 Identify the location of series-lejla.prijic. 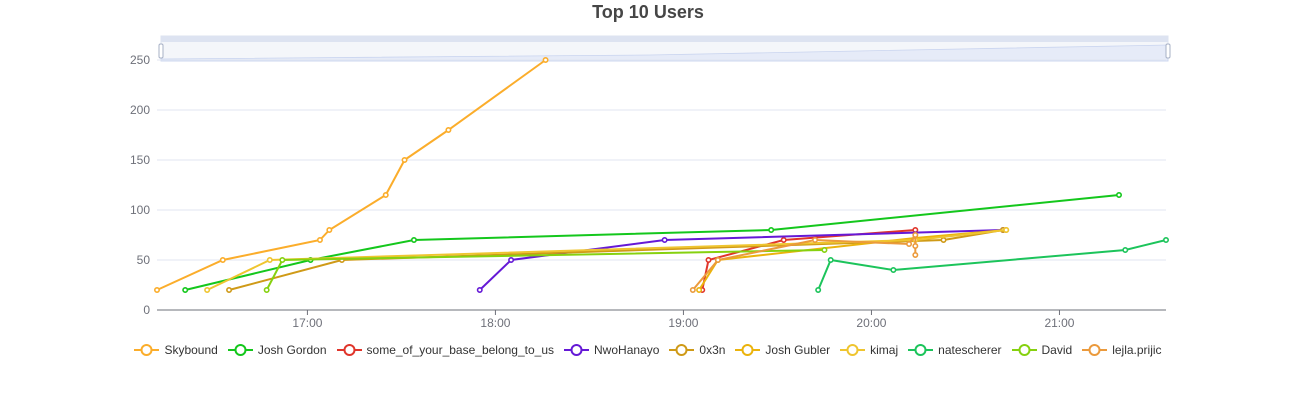
(804, 262).